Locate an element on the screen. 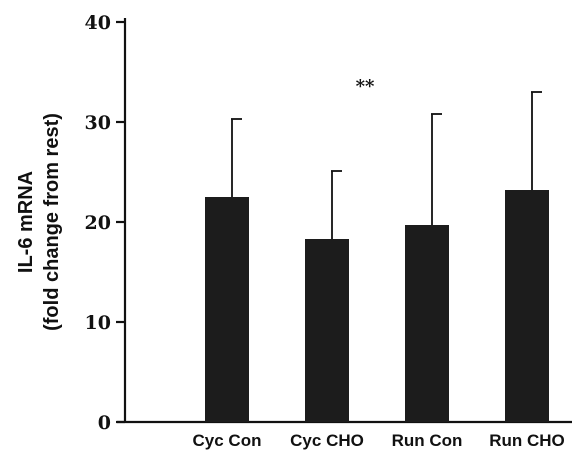 This screenshot has width=576, height=454. x-tick-label: Run Con is located at coordinates (427, 440).